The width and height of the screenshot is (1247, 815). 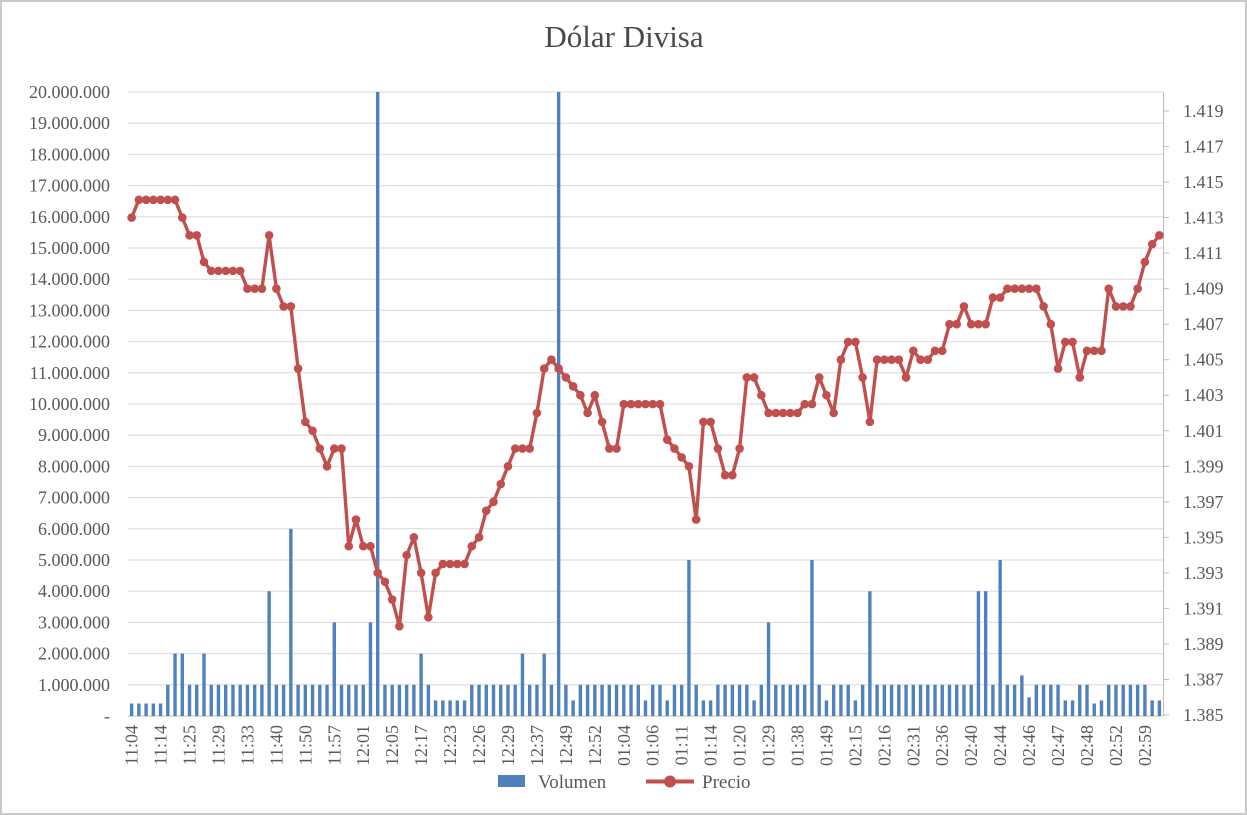 What do you see at coordinates (913, 745) in the screenshot?
I see `x-axis-tick-label: 02:31` at bounding box center [913, 745].